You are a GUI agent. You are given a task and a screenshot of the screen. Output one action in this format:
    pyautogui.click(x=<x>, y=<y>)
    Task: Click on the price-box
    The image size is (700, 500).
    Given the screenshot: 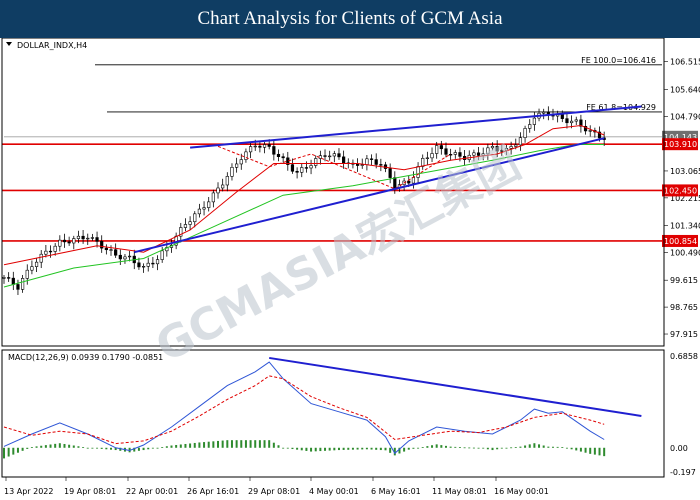 What is the action you would take?
    pyautogui.click(x=680, y=240)
    